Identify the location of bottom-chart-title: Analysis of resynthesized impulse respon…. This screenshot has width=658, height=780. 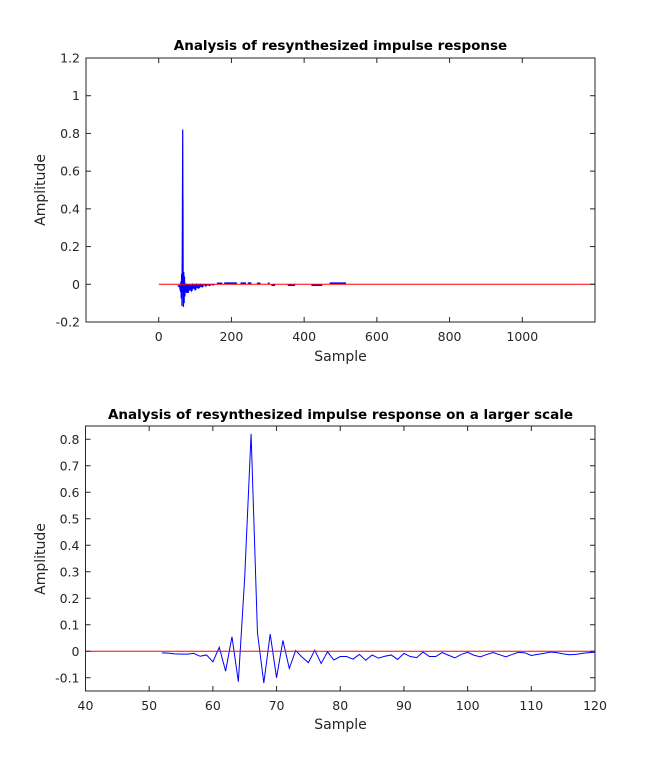
(340, 415).